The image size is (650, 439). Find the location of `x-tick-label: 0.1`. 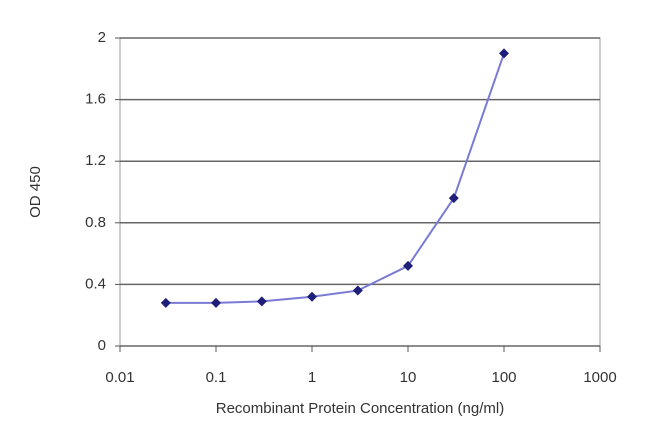

x-tick-label: 0.1 is located at coordinates (216, 377).